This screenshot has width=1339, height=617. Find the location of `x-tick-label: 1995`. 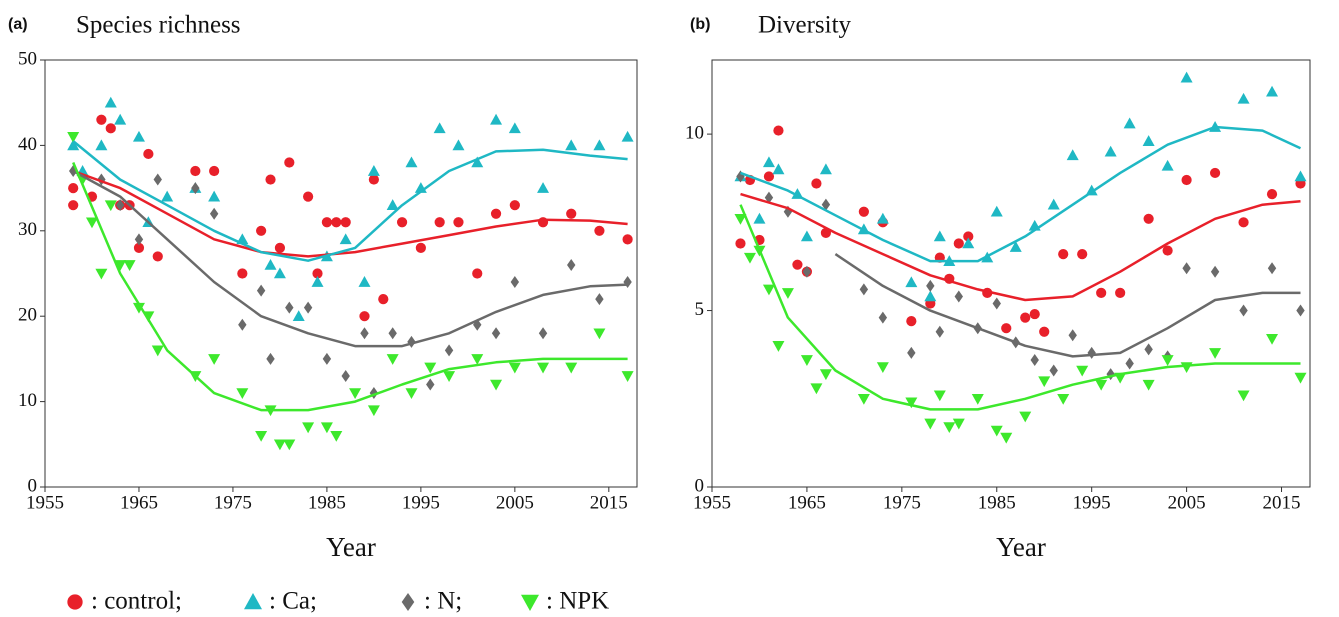

x-tick-label: 1995 is located at coordinates (421, 502).